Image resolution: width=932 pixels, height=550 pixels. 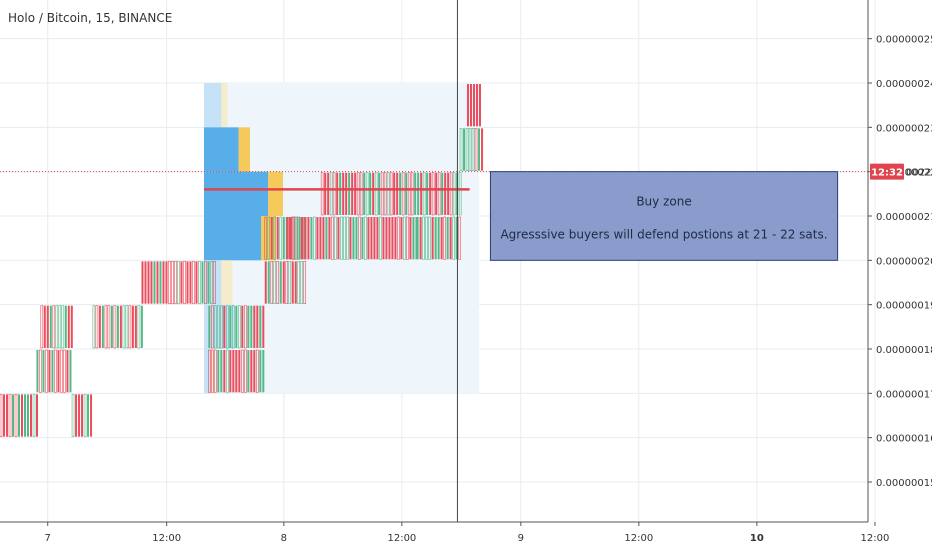 What do you see at coordinates (904, 350) in the screenshot?
I see `y-tick-label: 0.00000018` at bounding box center [904, 350].